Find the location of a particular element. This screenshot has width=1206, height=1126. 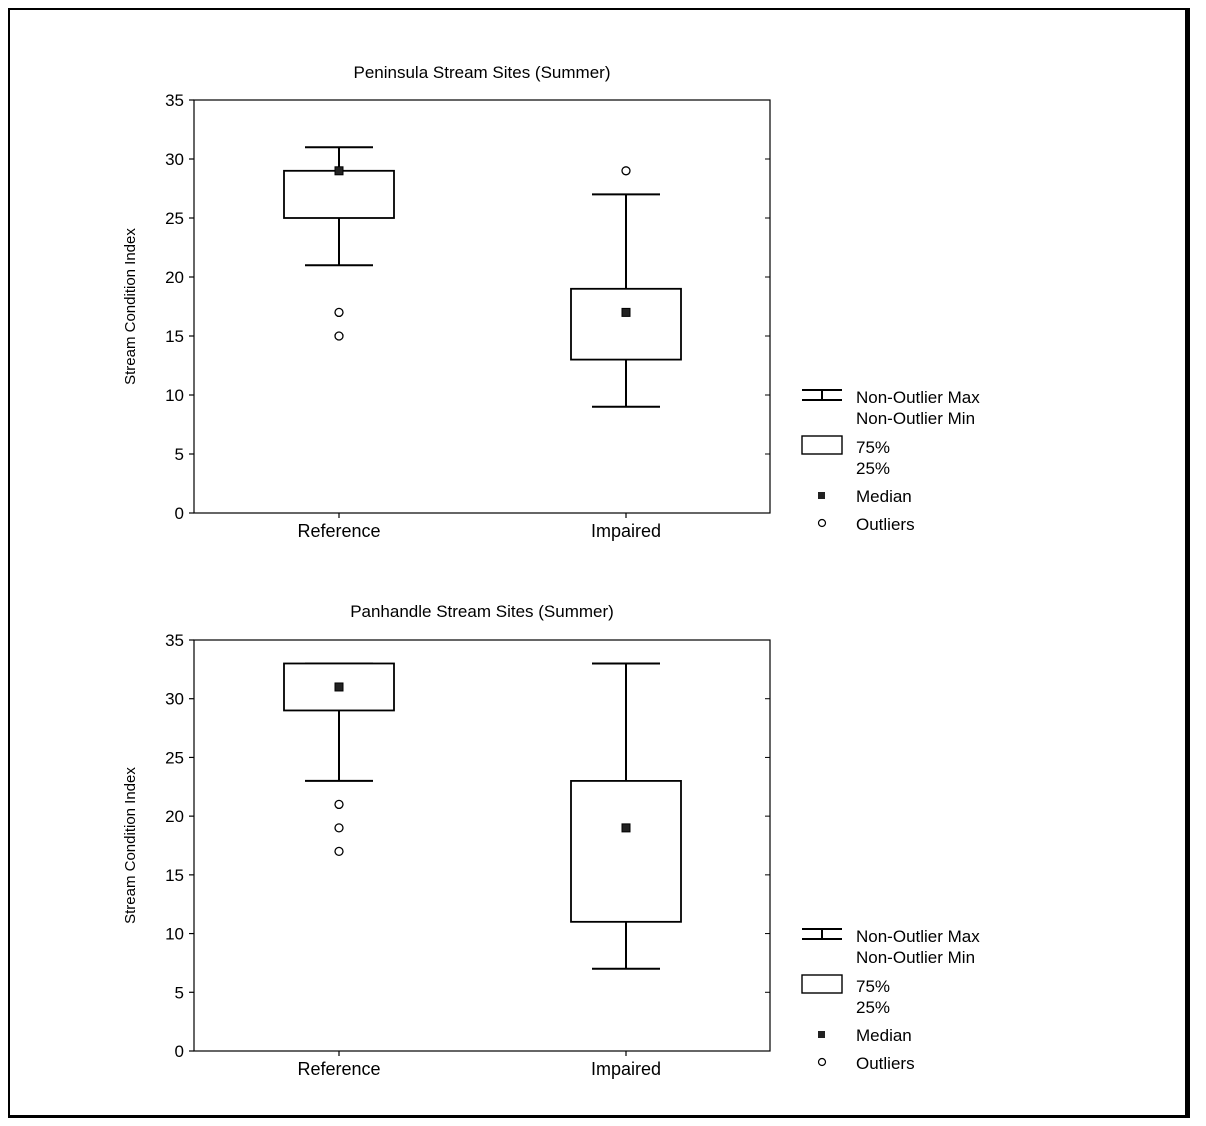

chart-title: Peninsula Stream Sites (Summer) is located at coordinates (482, 72).